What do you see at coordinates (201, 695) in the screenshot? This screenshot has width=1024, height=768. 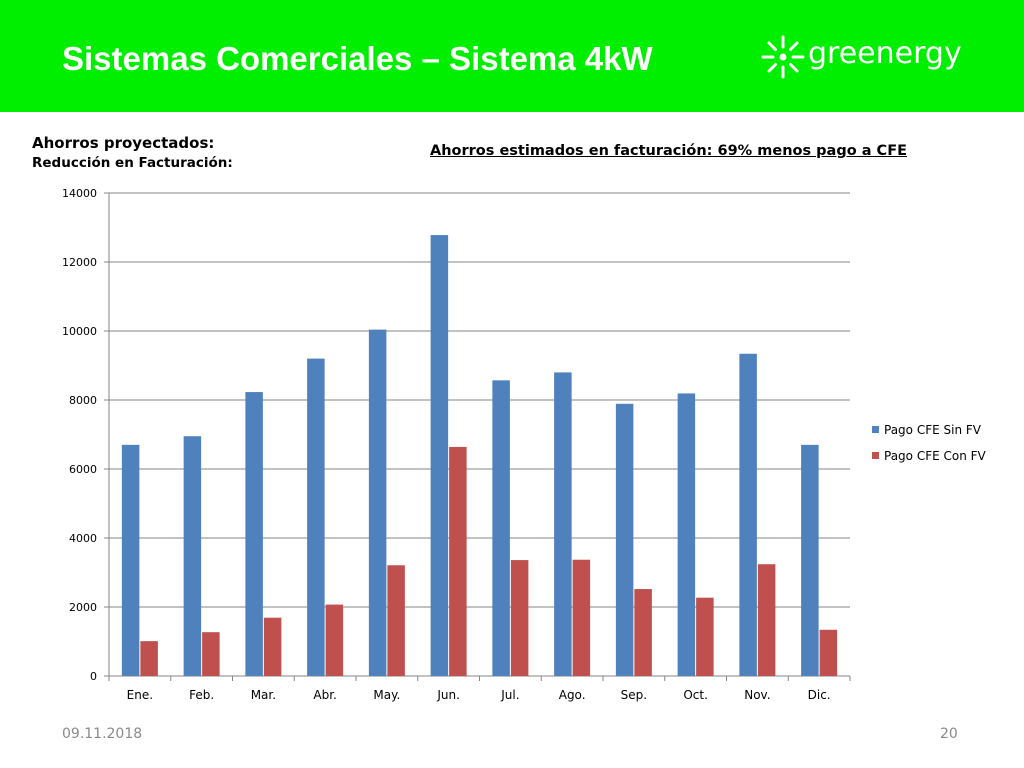 I see `x-tick-label: Feb.` at bounding box center [201, 695].